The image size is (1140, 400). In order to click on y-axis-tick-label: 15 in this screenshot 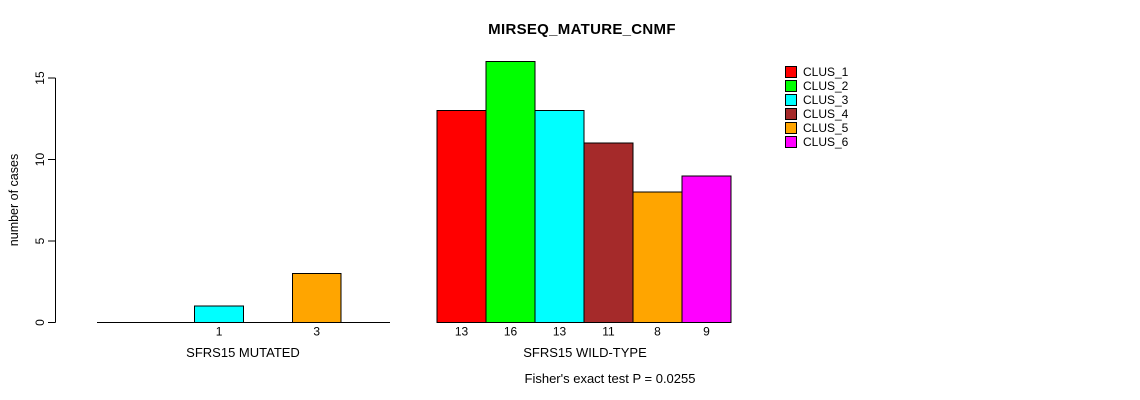, I will do `click(40, 78)`.